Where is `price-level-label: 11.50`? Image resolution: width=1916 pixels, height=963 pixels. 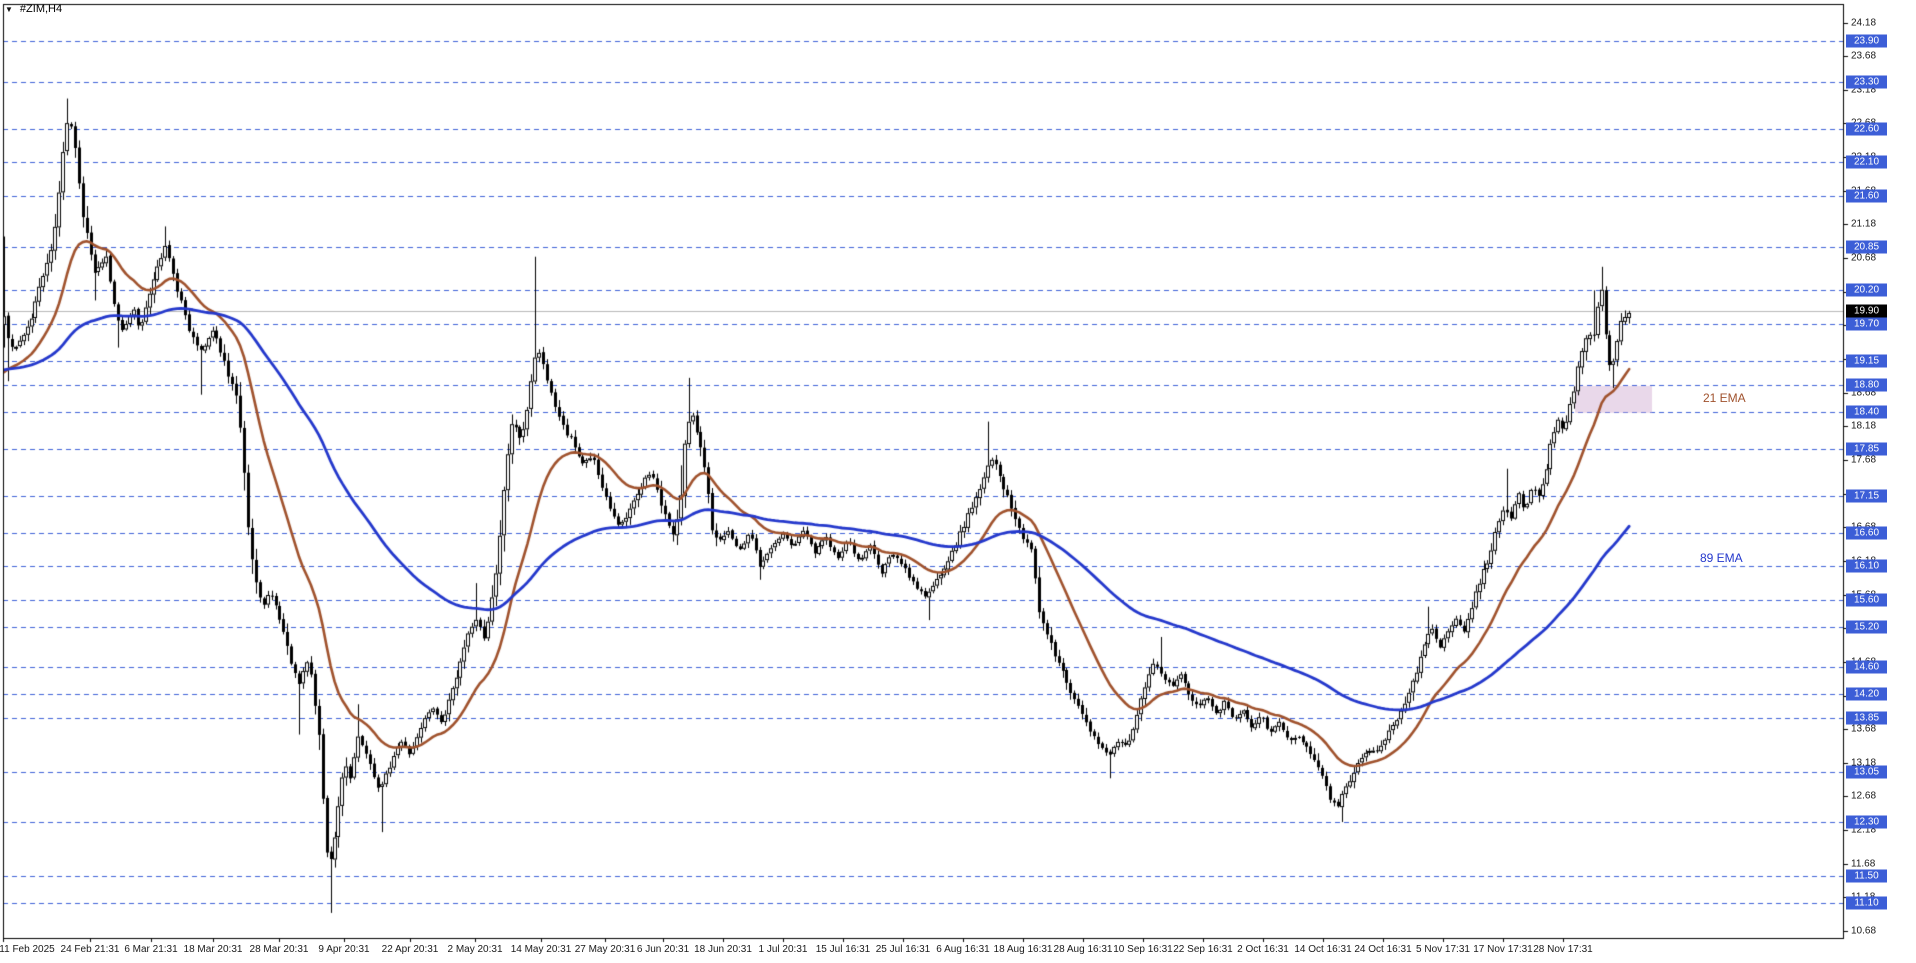
price-level-label: 11.50 is located at coordinates (1866, 876).